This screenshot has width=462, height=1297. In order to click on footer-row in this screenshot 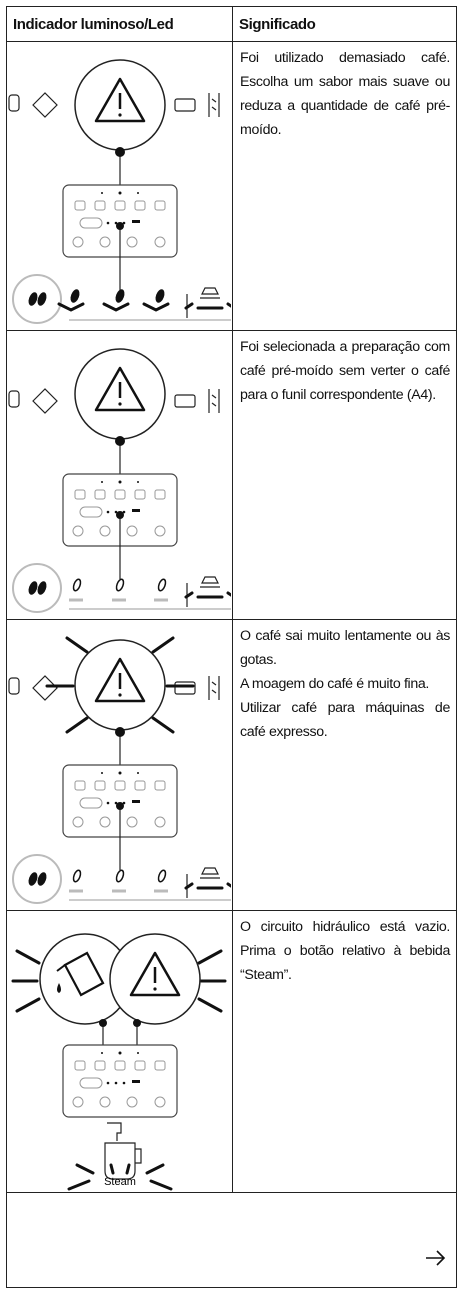, I will do `click(231, 1240)`.